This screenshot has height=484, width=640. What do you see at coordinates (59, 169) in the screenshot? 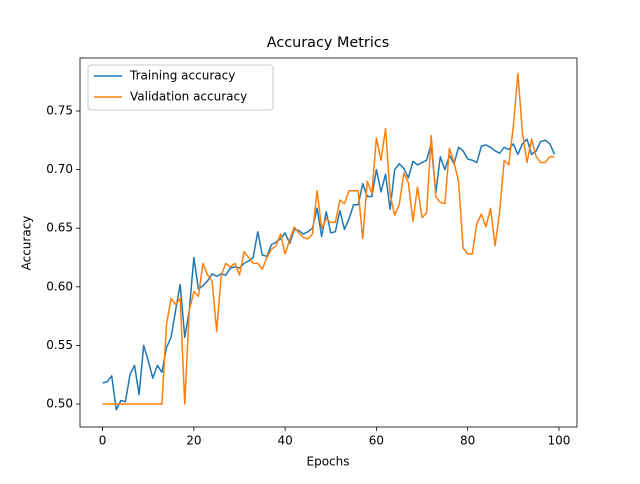
I see `y-tick-label: 0.70` at bounding box center [59, 169].